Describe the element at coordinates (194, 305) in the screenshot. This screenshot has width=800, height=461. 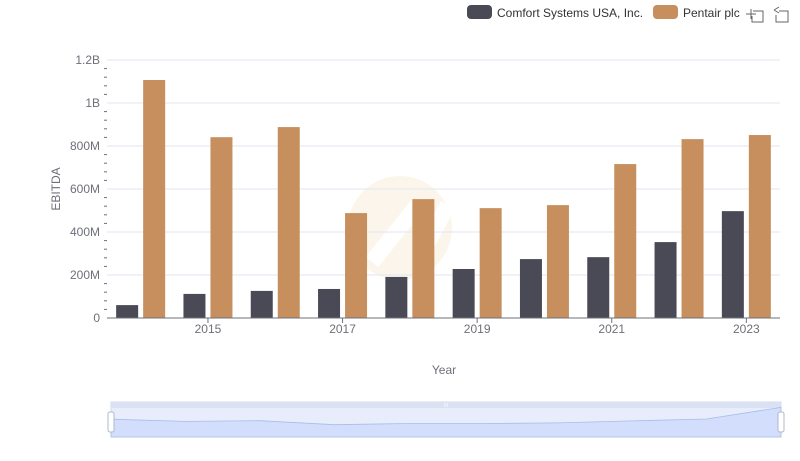
I see `bar-comfort-systems-2015` at that location.